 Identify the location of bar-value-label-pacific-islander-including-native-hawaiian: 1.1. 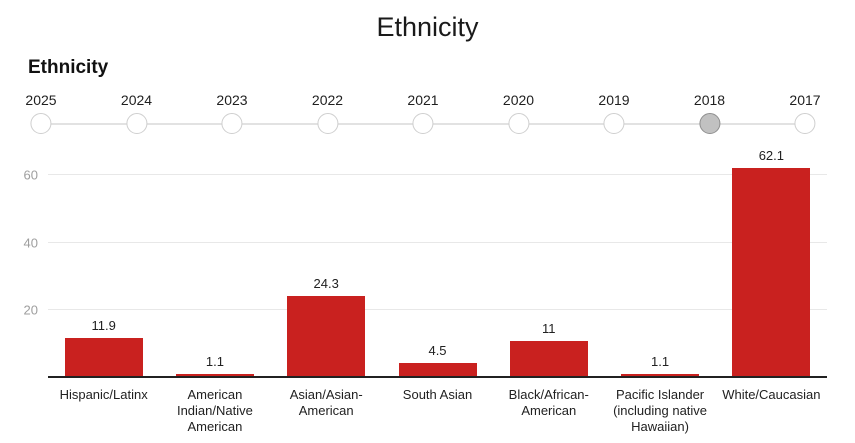
(660, 362).